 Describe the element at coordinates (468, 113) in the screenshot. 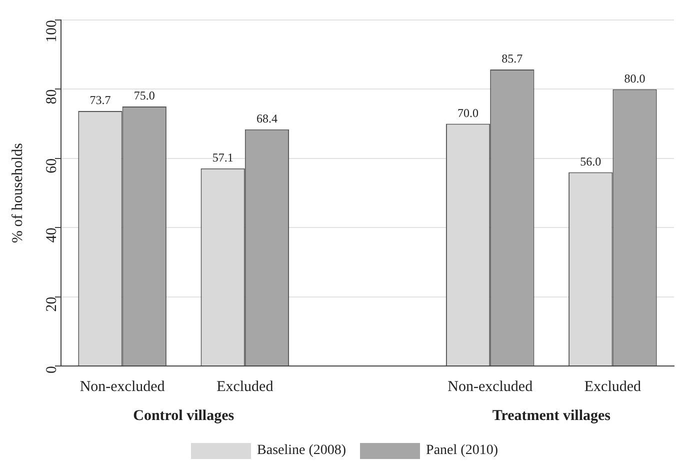

I see `data-label: 70.0` at that location.